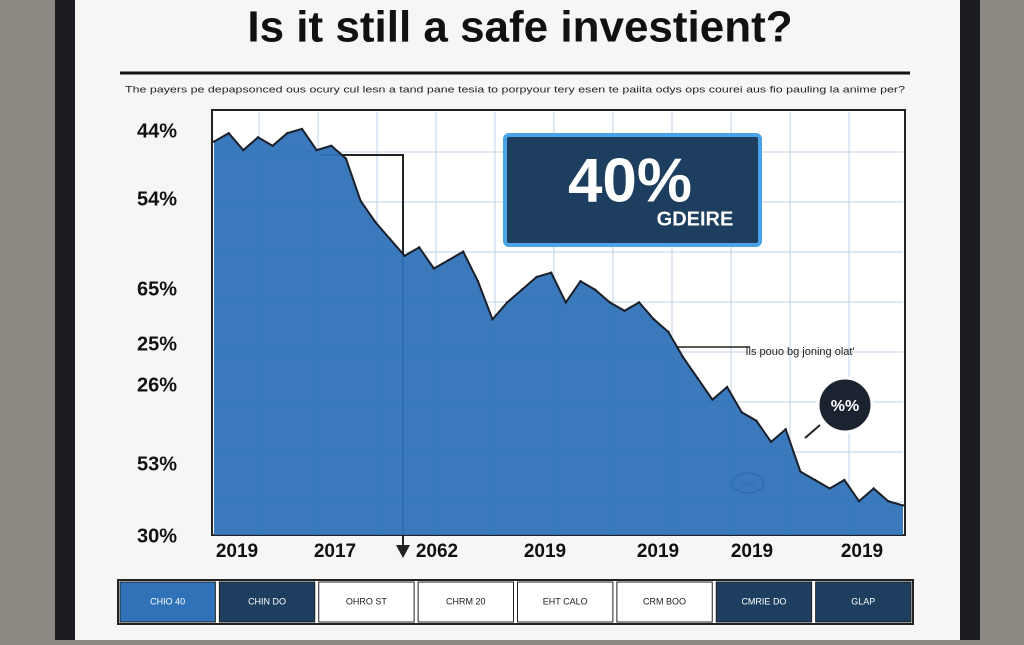  Describe the element at coordinates (157, 131) in the screenshot. I see `y-label: 44%` at that location.